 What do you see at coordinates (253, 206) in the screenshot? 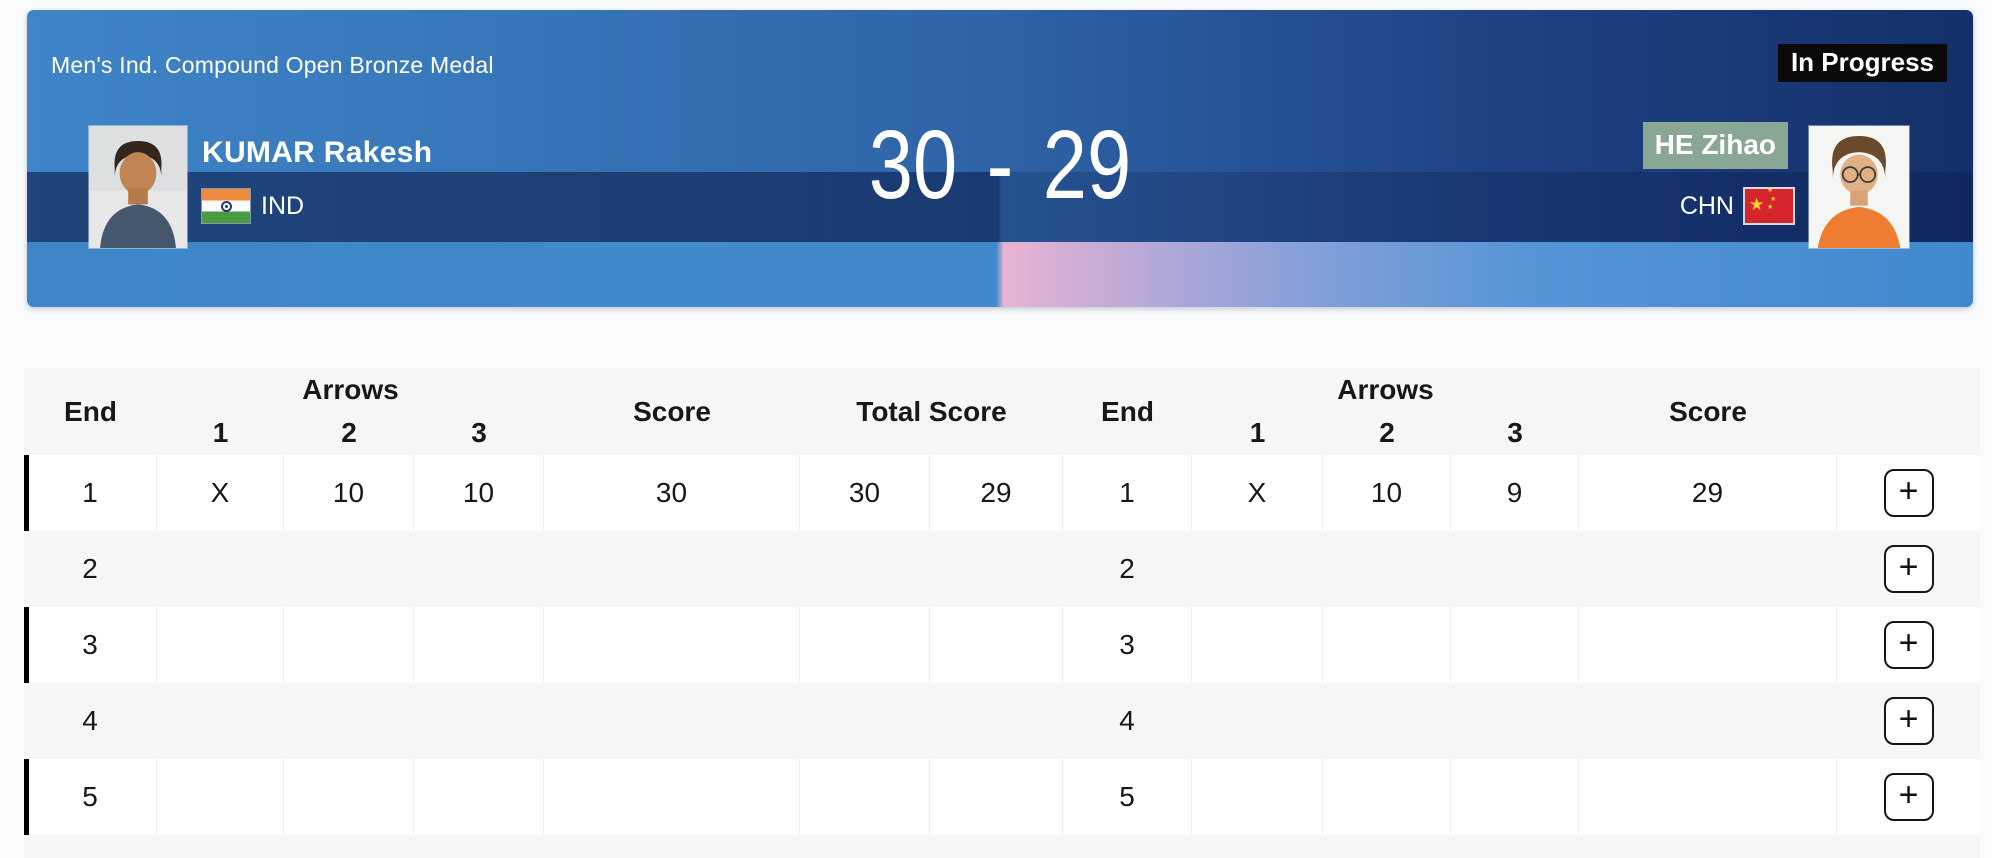
I see `player-left-noc-row: IND` at bounding box center [253, 206].